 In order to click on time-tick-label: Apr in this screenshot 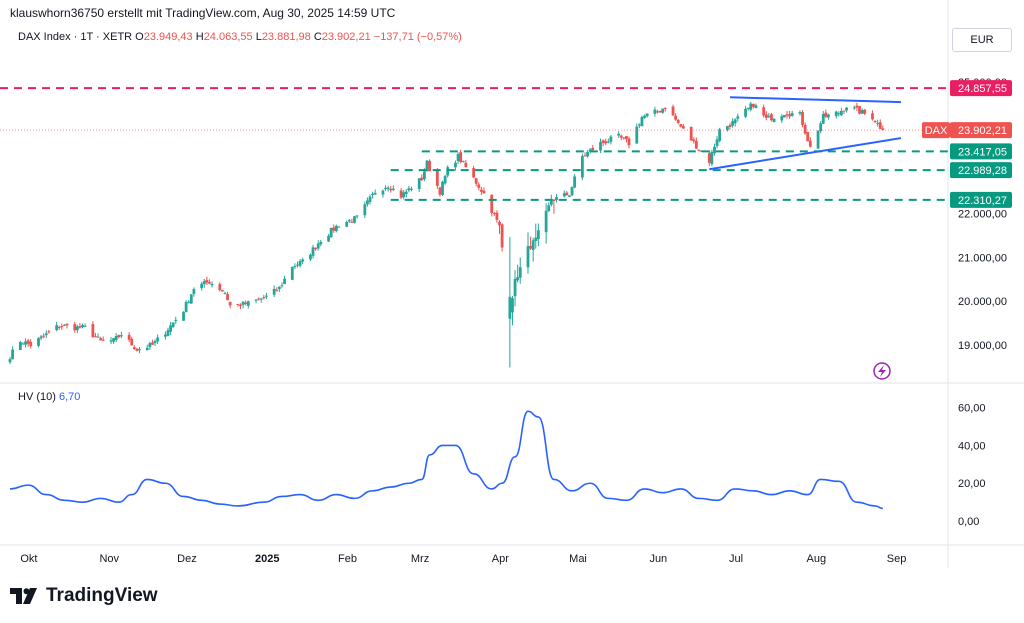, I will do `click(500, 559)`.